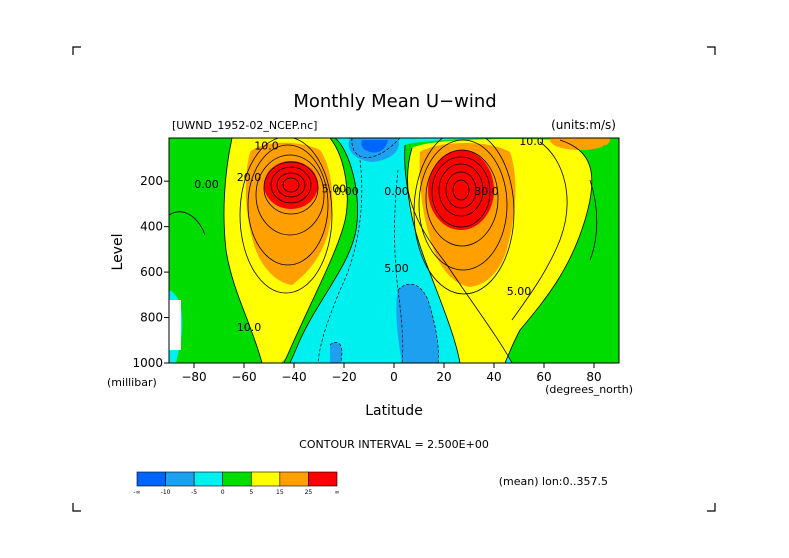 The height and width of the screenshot is (558, 789). Describe the element at coordinates (443, 377) in the screenshot. I see `x-tick-label: 20` at that location.